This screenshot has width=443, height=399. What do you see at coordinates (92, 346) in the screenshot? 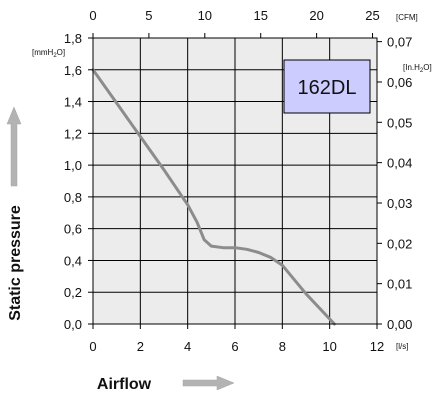
I see `x-tick-label: 0` at bounding box center [92, 346].